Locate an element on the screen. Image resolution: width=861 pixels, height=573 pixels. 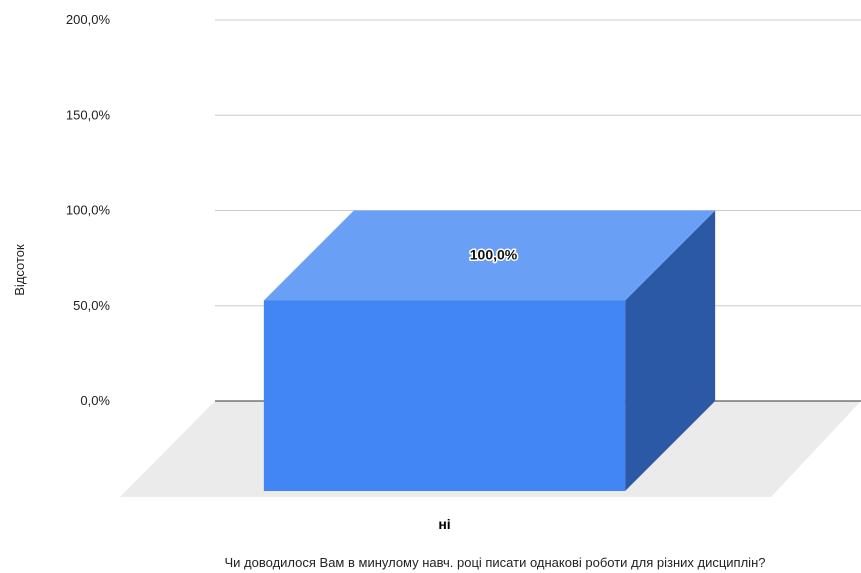
x-tick-label: ні is located at coordinates (444, 524).